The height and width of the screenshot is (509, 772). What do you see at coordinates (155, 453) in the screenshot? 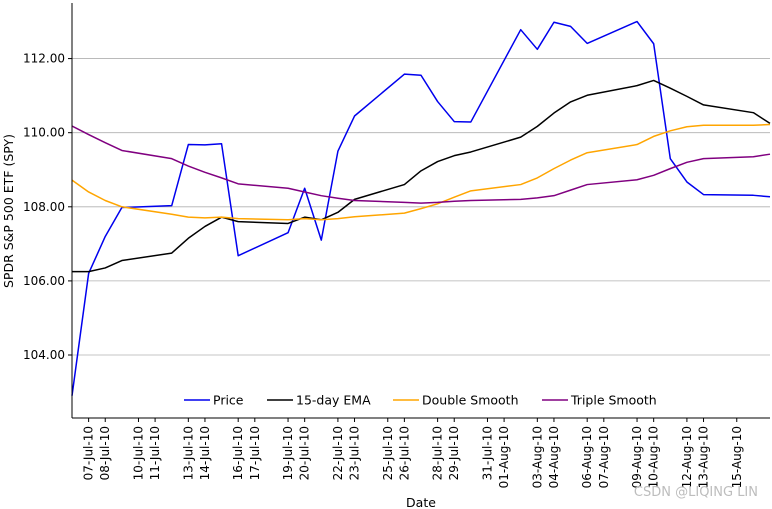
I see `x-tick-label: 11-Jul-10` at bounding box center [155, 453].